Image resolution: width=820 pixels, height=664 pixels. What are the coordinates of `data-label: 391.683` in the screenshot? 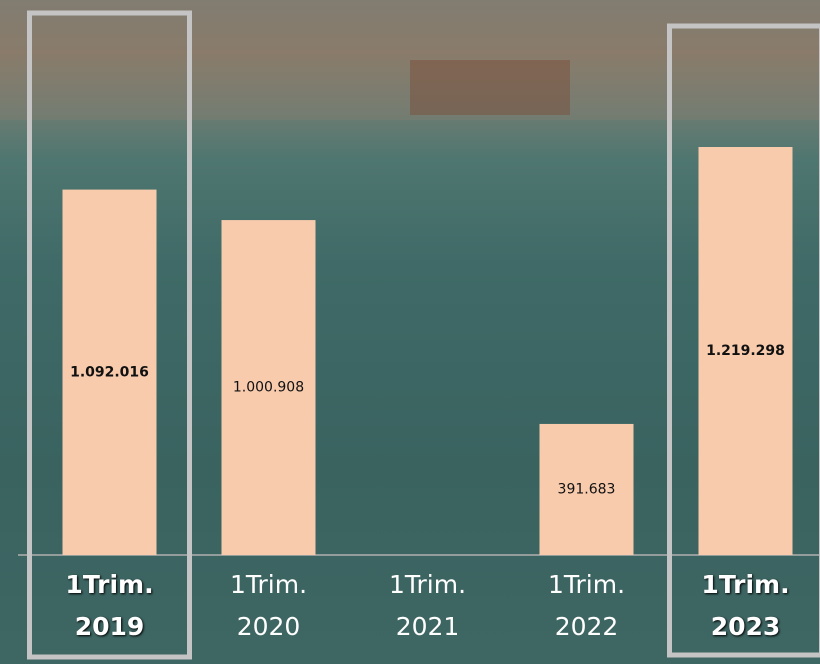 It's located at (587, 489).